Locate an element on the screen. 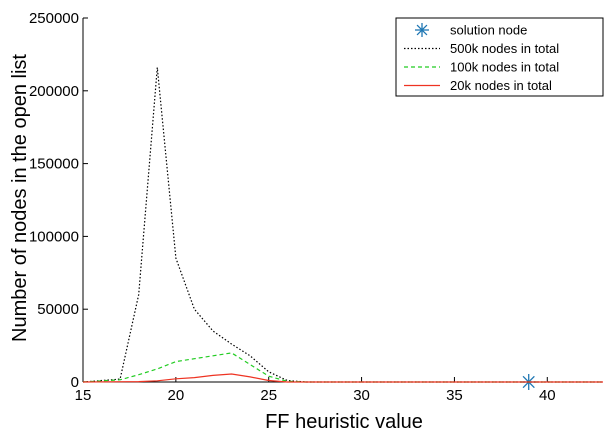  asterisk-stroke is located at coordinates (422, 30).